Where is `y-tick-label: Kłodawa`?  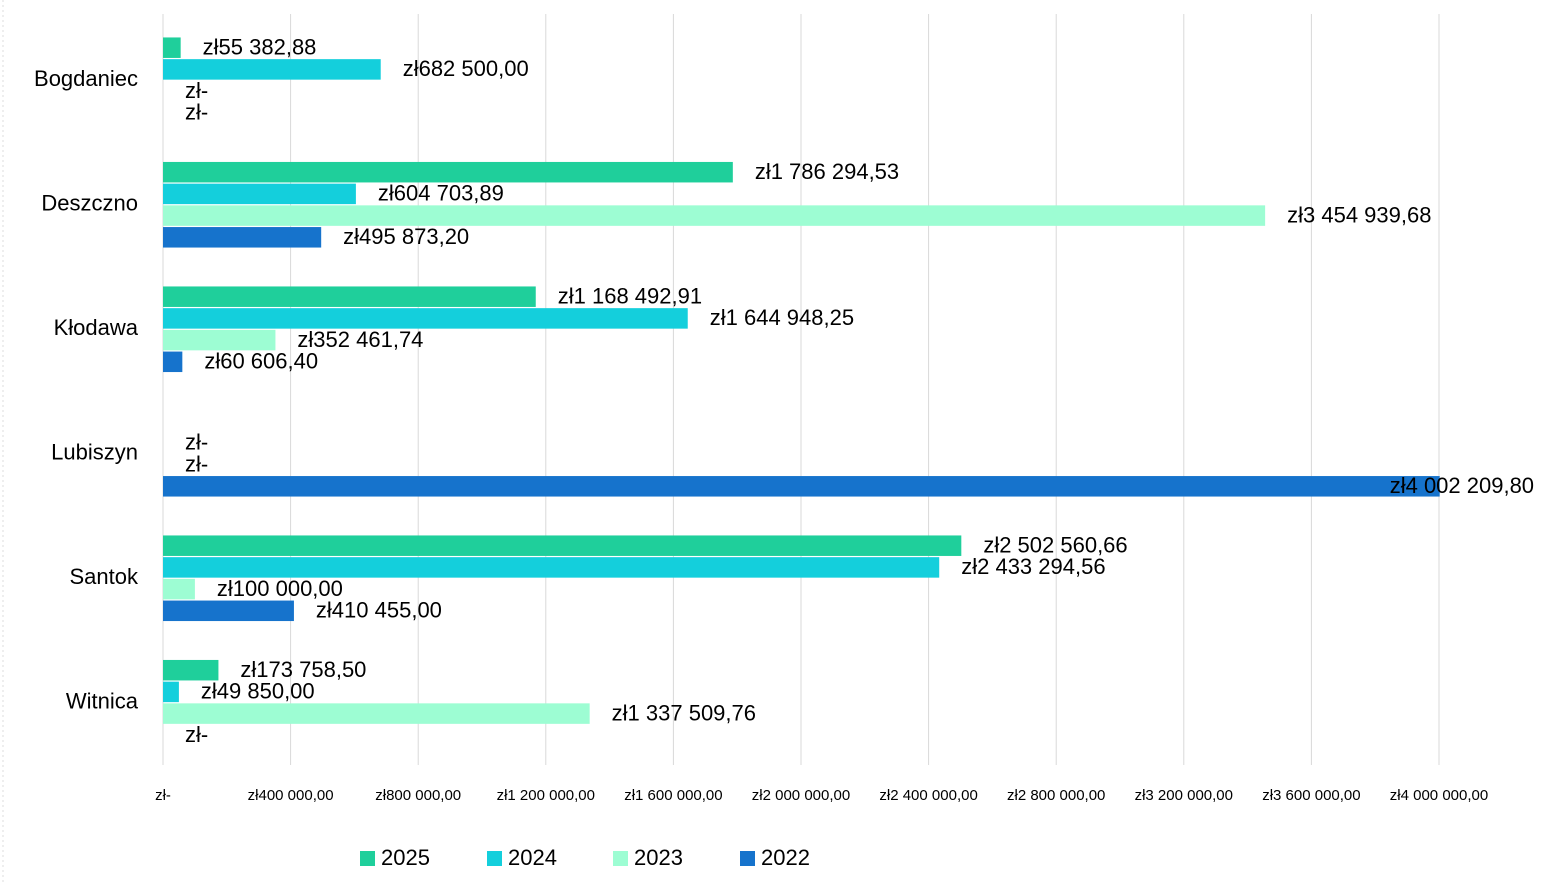
y-tick-label: Kłodawa is located at coordinates (96, 327).